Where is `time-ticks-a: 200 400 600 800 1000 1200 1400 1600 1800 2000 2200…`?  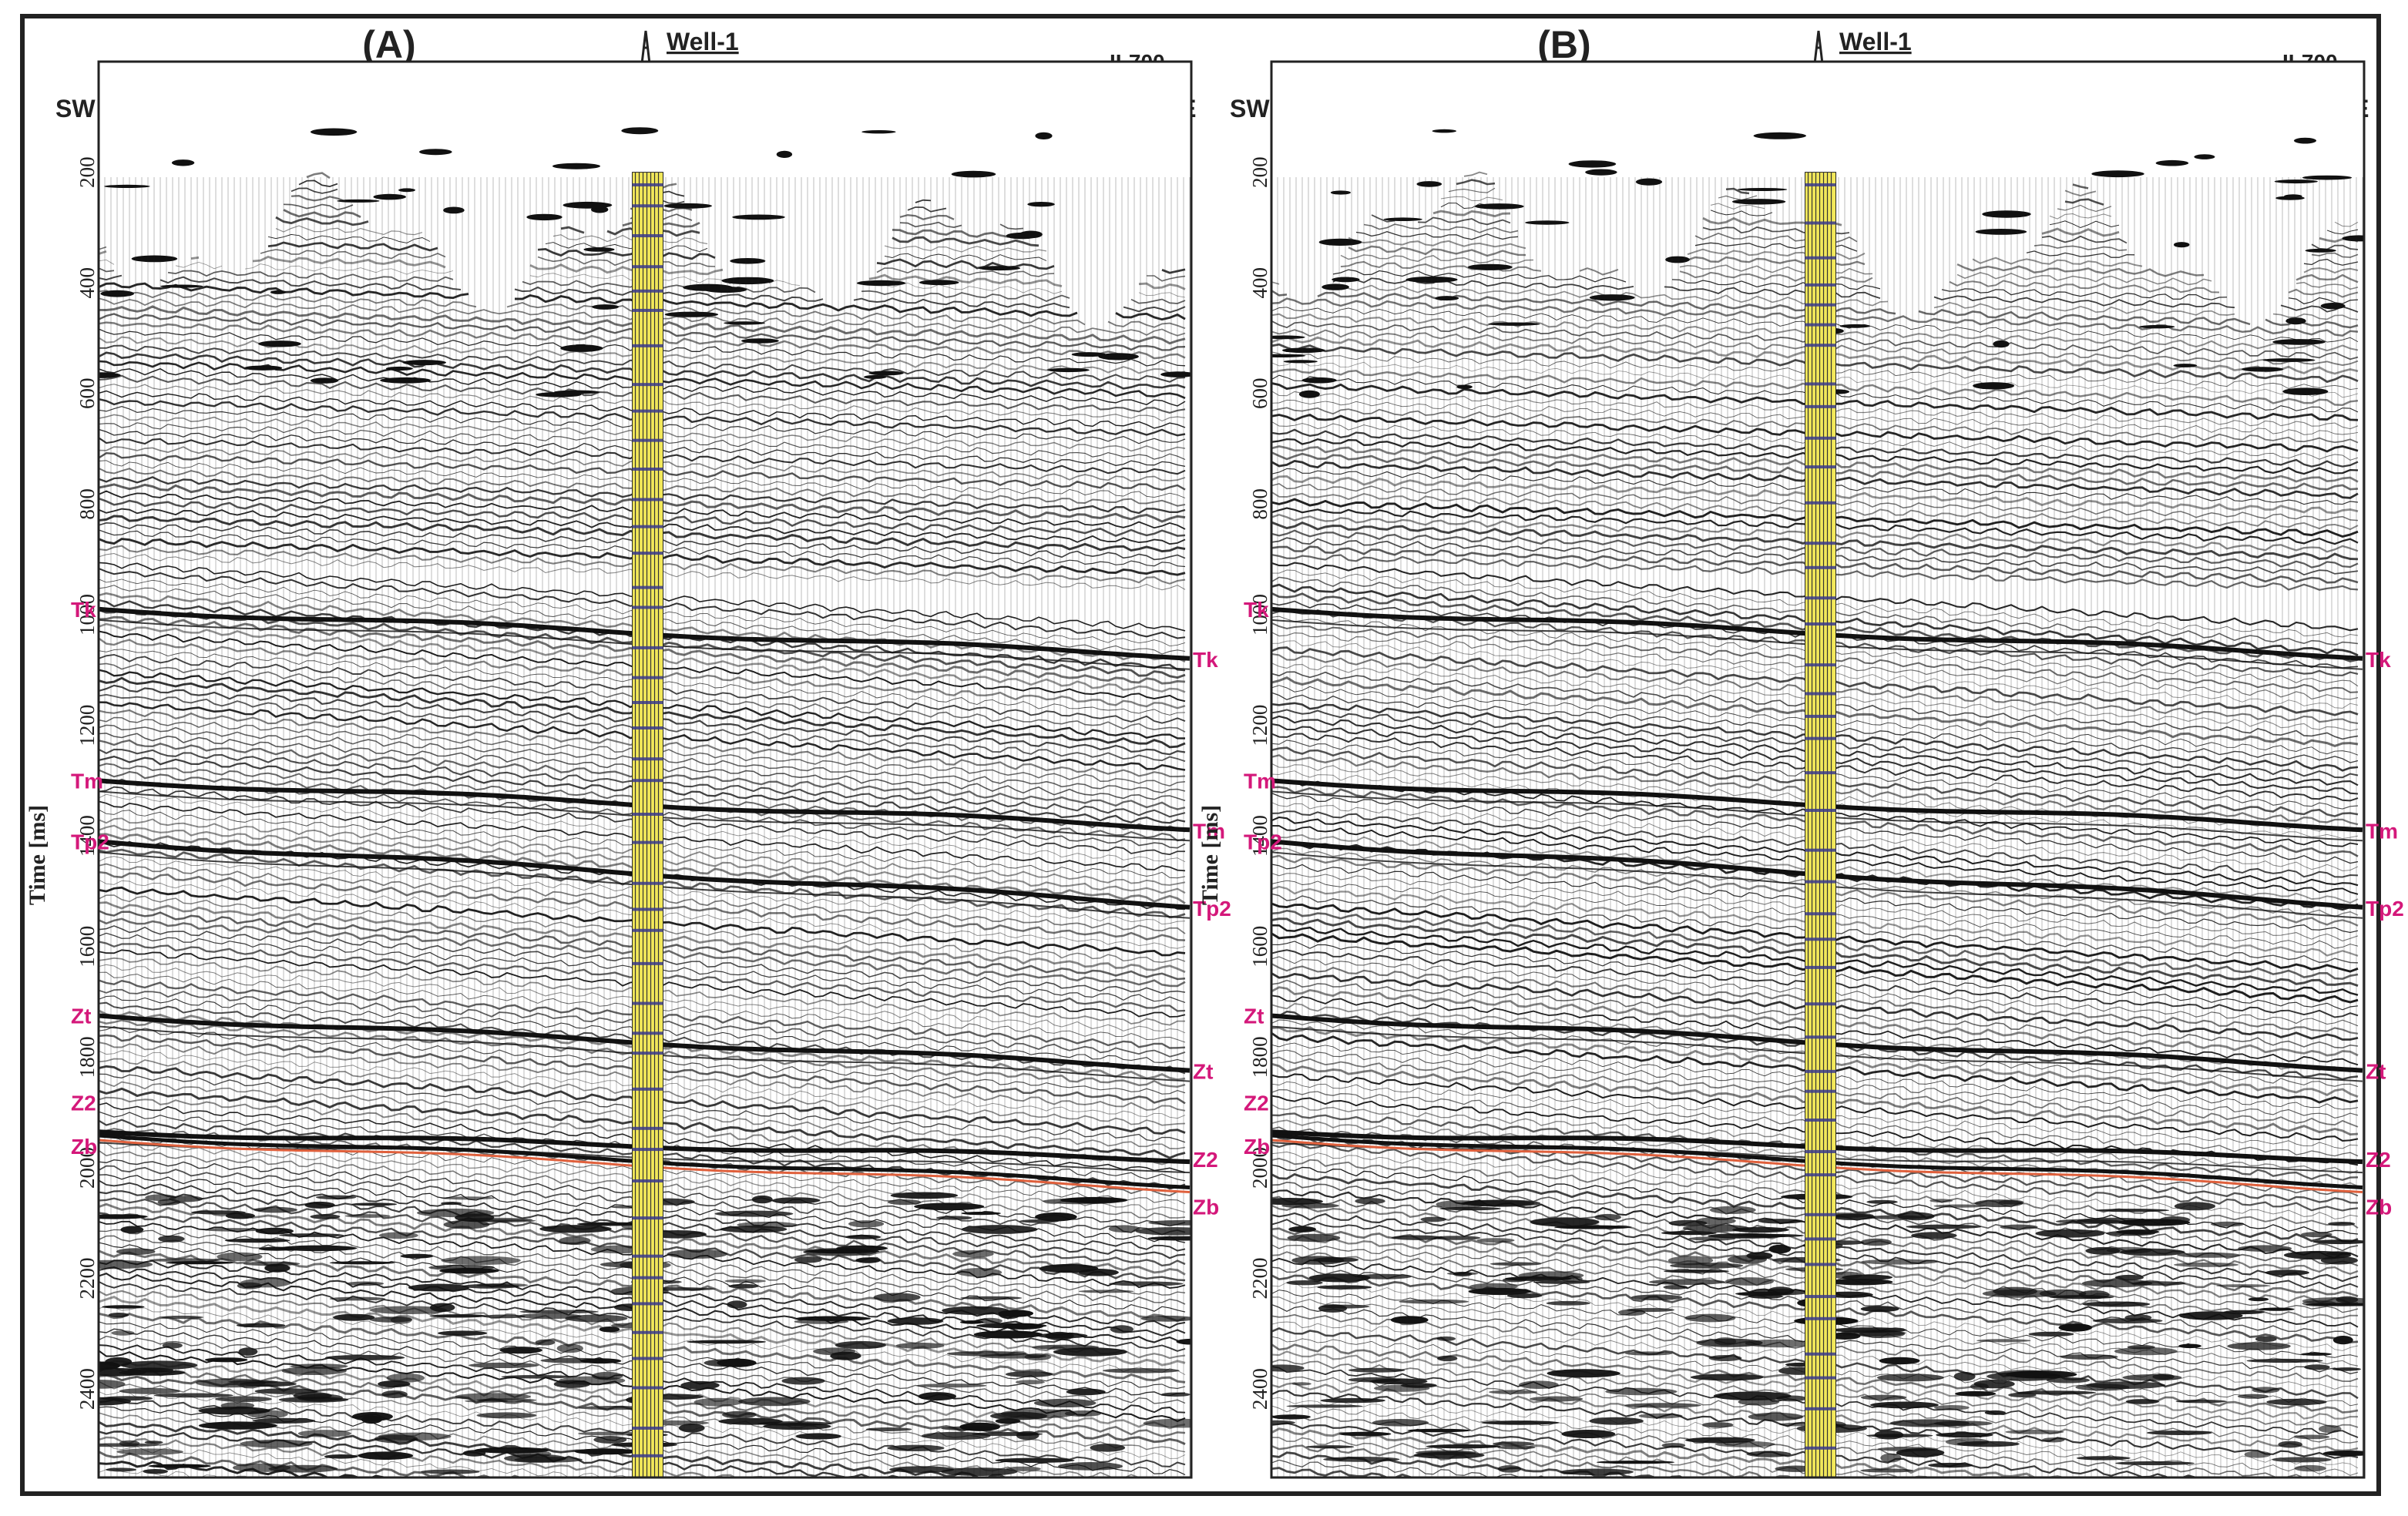 time-ticks-a: 200 400 600 800 1000 1200 1400 1600 1800 2000 2200… is located at coordinates (87, 783).